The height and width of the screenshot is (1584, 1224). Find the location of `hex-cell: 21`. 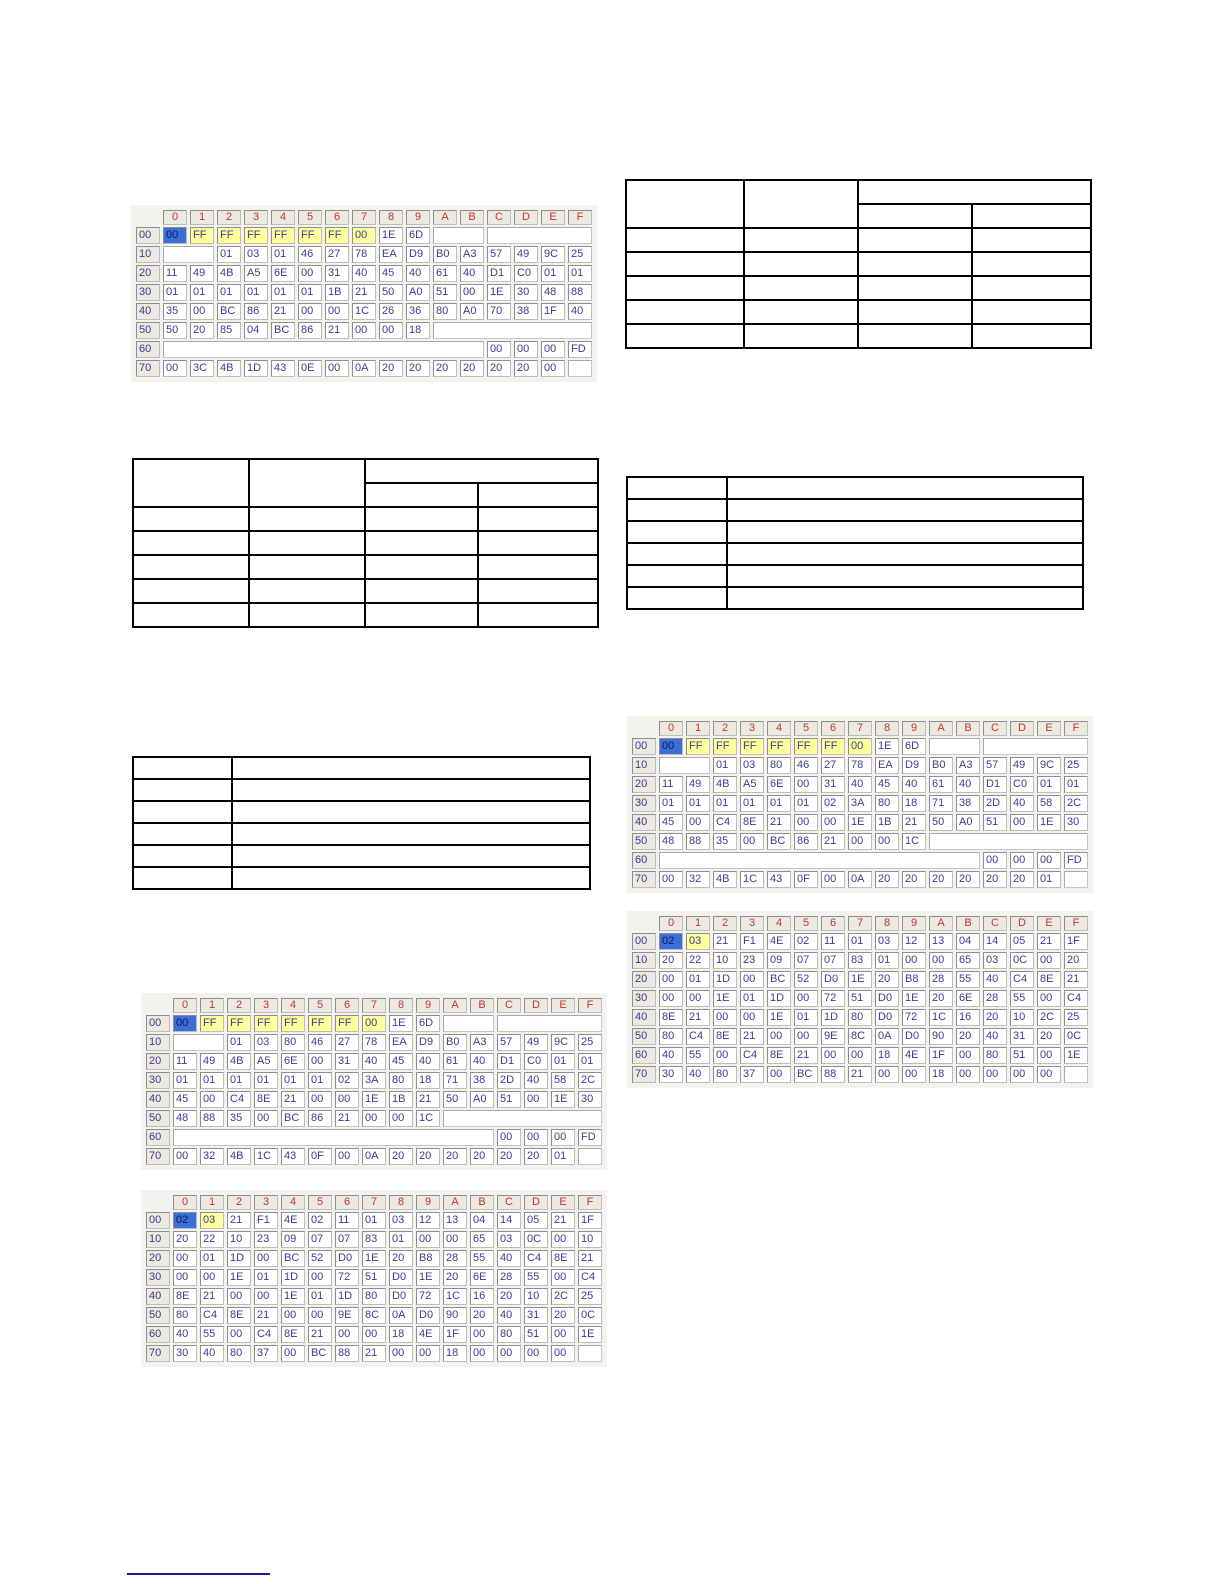

hex-cell: 21 is located at coordinates (1049, 941).